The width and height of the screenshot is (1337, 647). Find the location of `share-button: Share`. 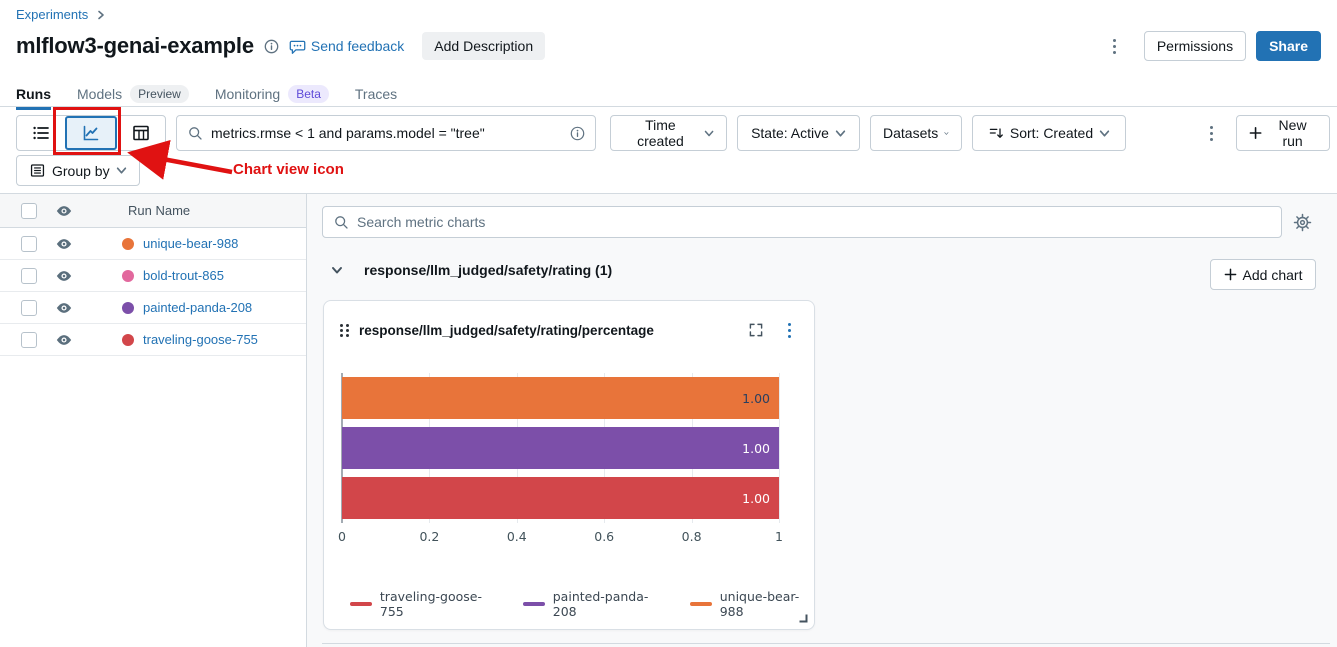

share-button: Share is located at coordinates (1288, 46).